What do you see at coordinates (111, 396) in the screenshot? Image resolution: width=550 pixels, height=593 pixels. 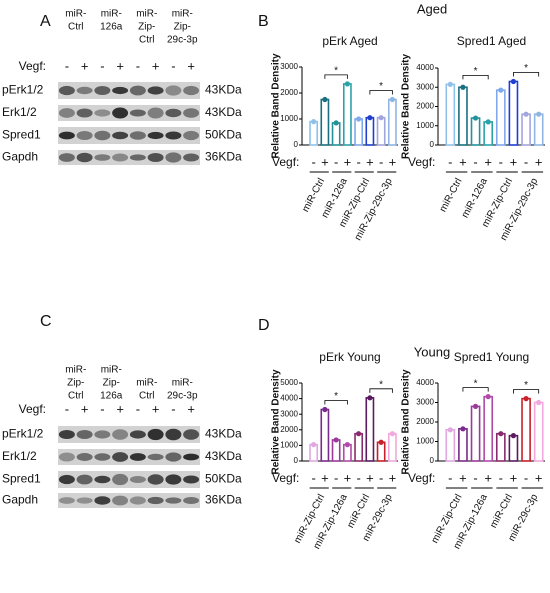 I see `lane-label: 126a` at bounding box center [111, 396].